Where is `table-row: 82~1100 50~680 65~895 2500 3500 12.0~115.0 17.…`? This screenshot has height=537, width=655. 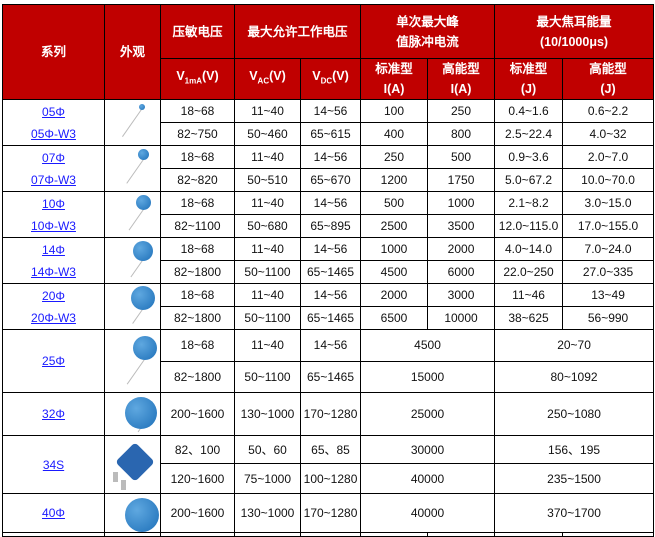 table-row: 82~1100 50~680 65~895 2500 3500 12.0~115.0 17.… is located at coordinates (329, 226).